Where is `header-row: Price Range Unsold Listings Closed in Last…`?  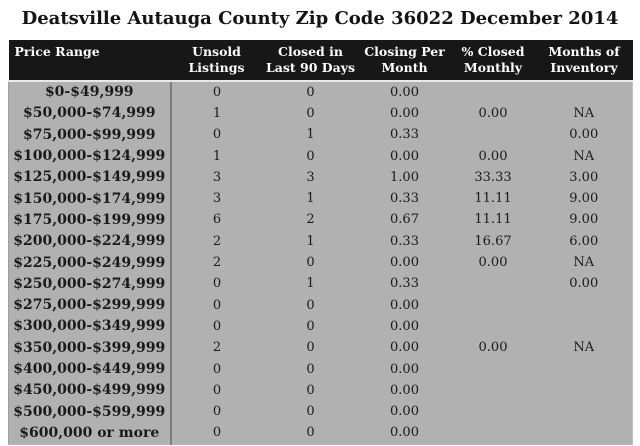
header-row: Price Range Unsold Listings Closed in Last… is located at coordinates (320, 61).